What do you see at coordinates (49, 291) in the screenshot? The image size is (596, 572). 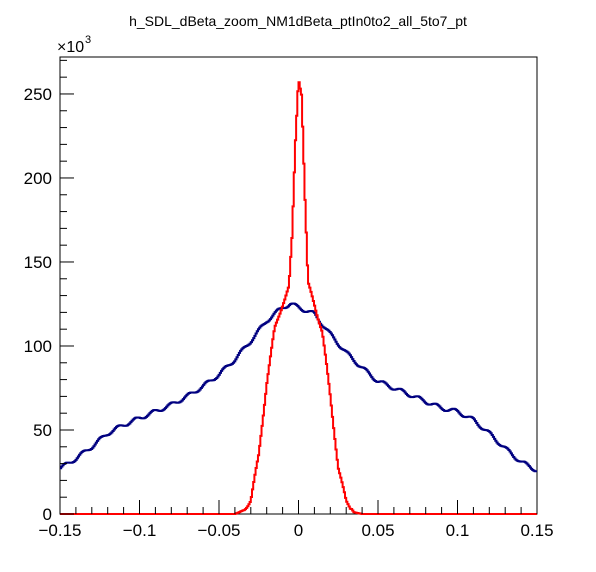 I see `y-axis: 0 50 100 150 200 250` at bounding box center [49, 291].